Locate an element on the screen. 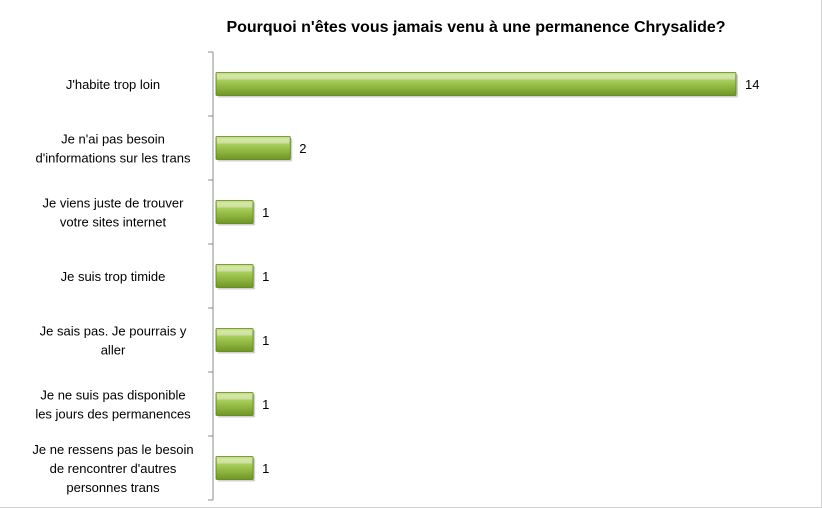 This screenshot has height=508, width=822. category-label-line: J'habite trop loin is located at coordinates (113, 84).